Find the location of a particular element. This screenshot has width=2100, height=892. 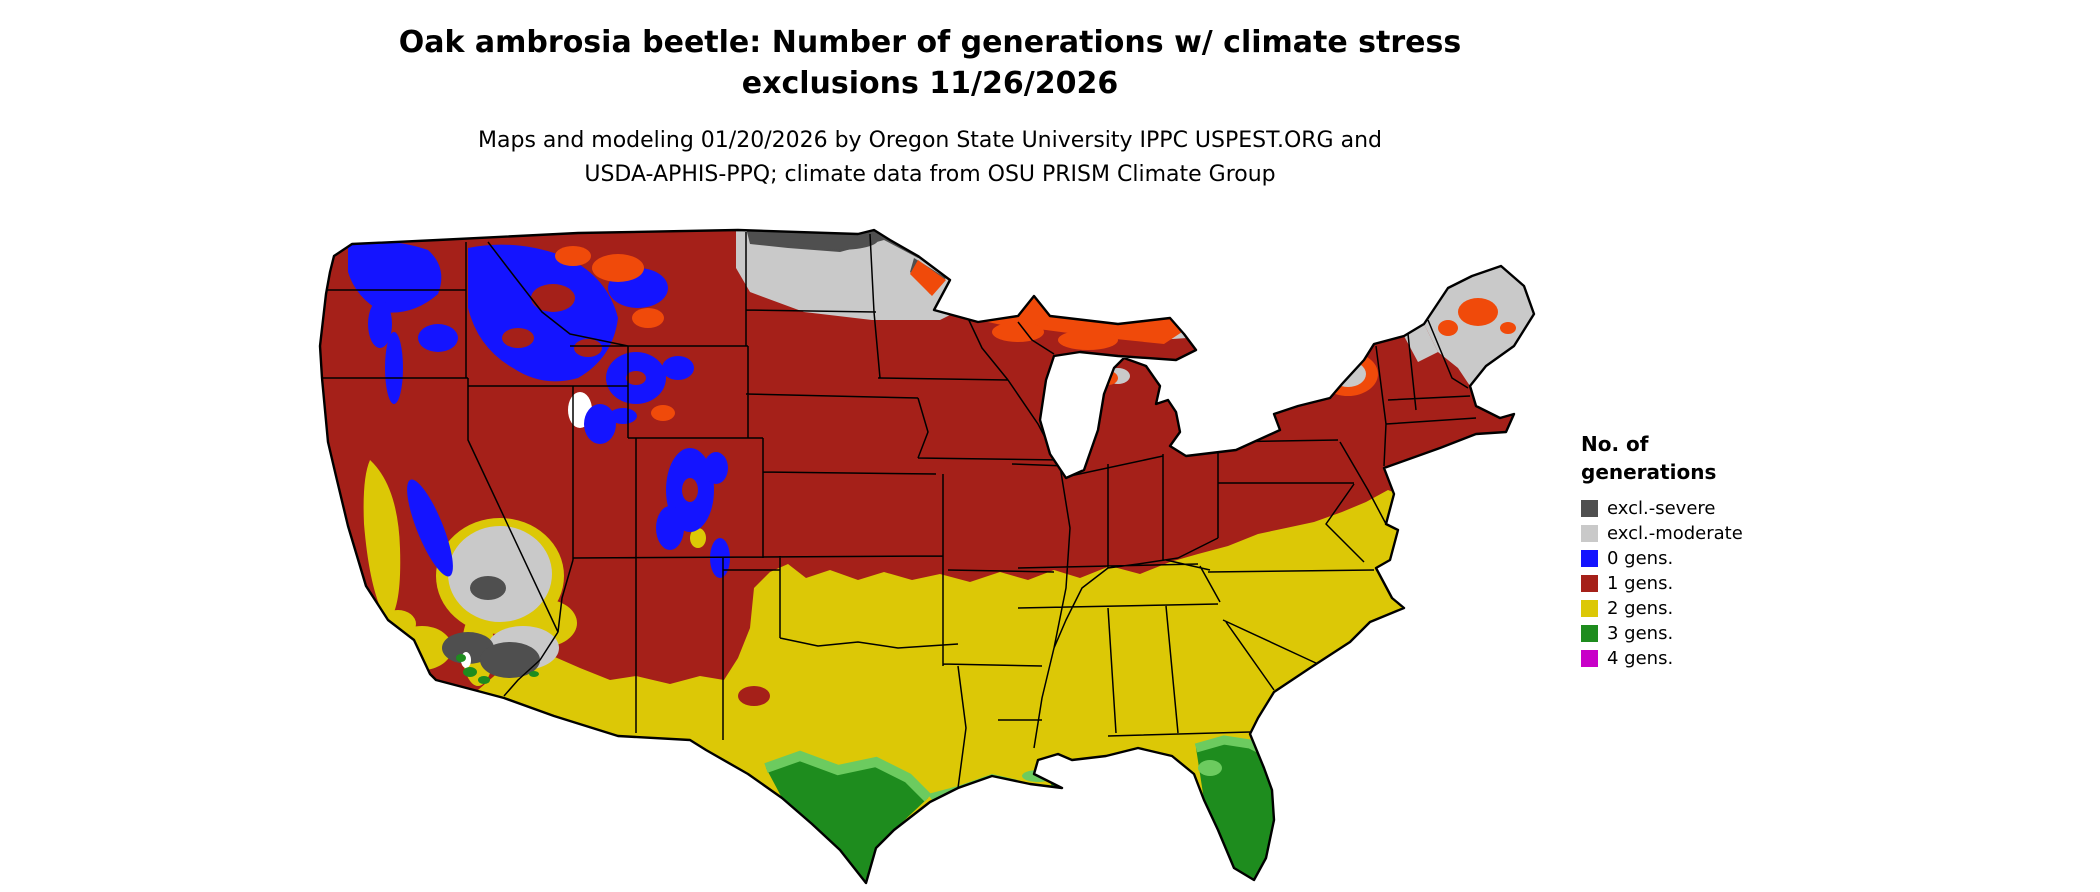

legend-label: 4 gens. is located at coordinates (1640, 658).